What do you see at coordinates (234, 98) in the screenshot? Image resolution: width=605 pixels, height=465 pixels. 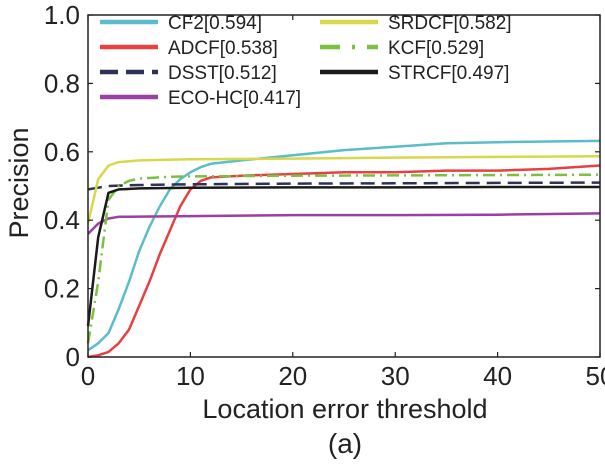 I see `legend-label: ECO-HC[0.417]` at bounding box center [234, 98].